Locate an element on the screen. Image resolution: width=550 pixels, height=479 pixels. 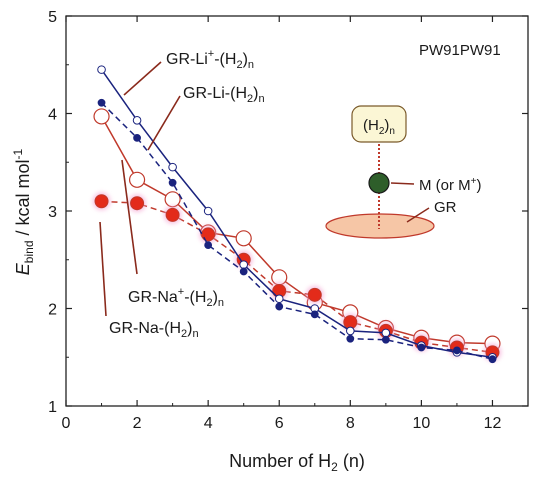
leader-line-gr-na-plus is located at coordinates (129, 217).